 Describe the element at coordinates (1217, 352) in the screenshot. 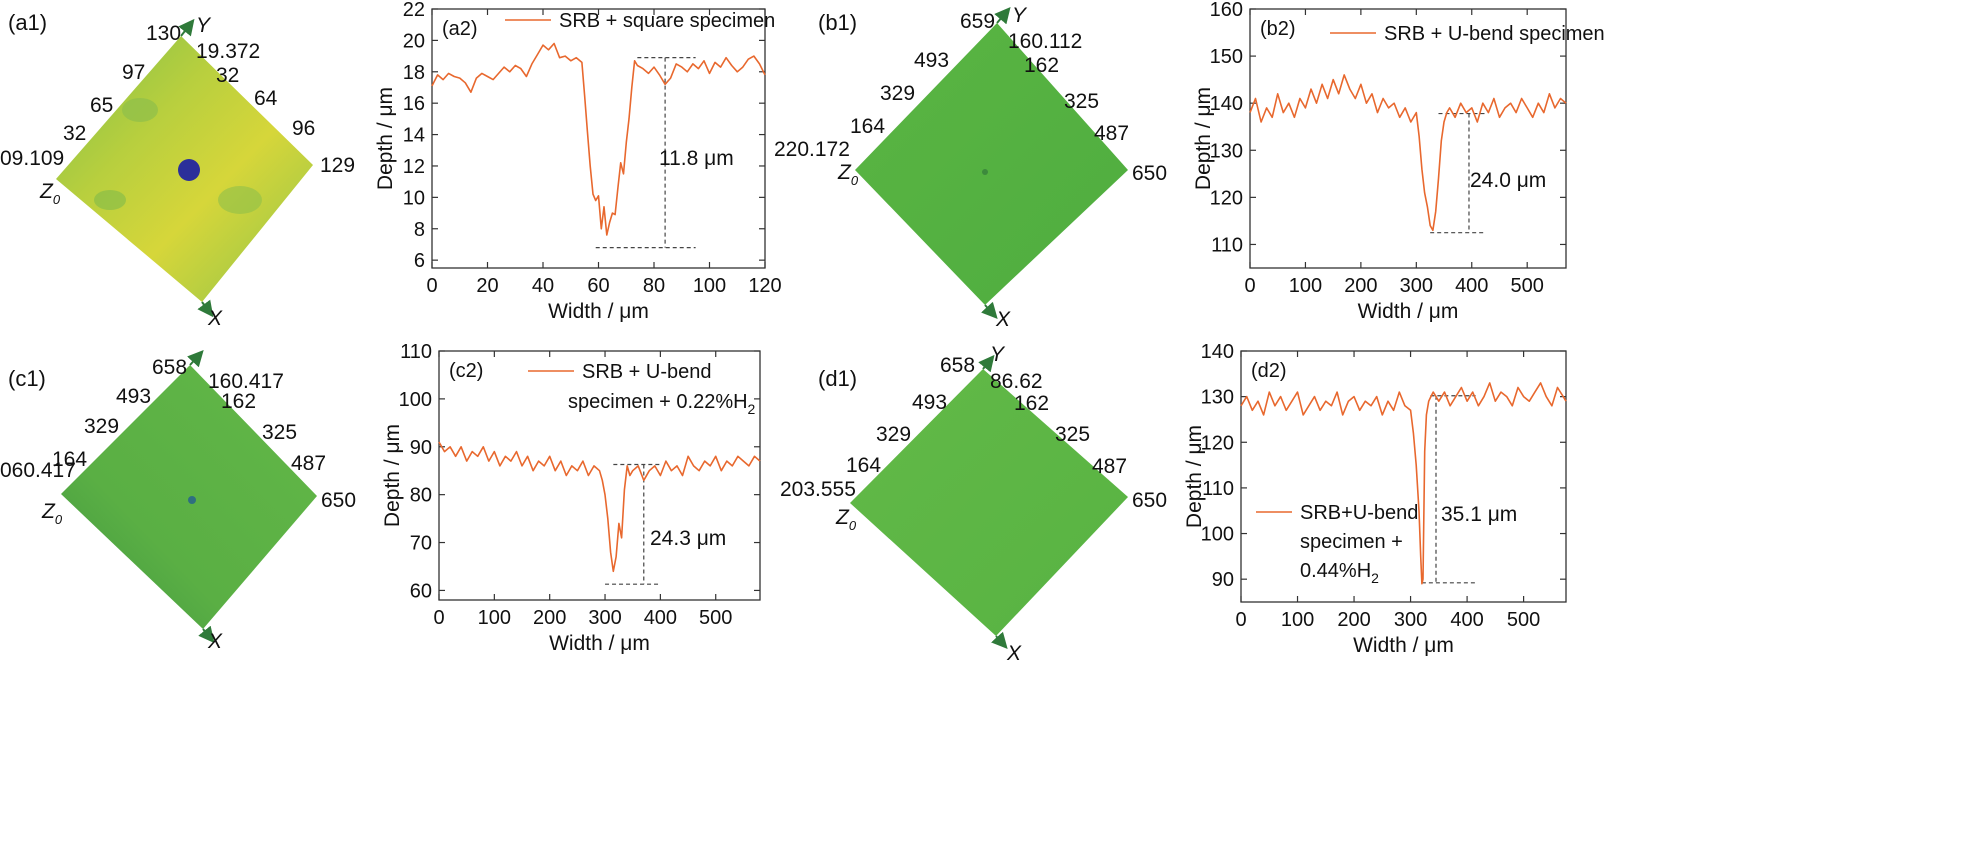

I see `y-tick-label: 140` at that location.